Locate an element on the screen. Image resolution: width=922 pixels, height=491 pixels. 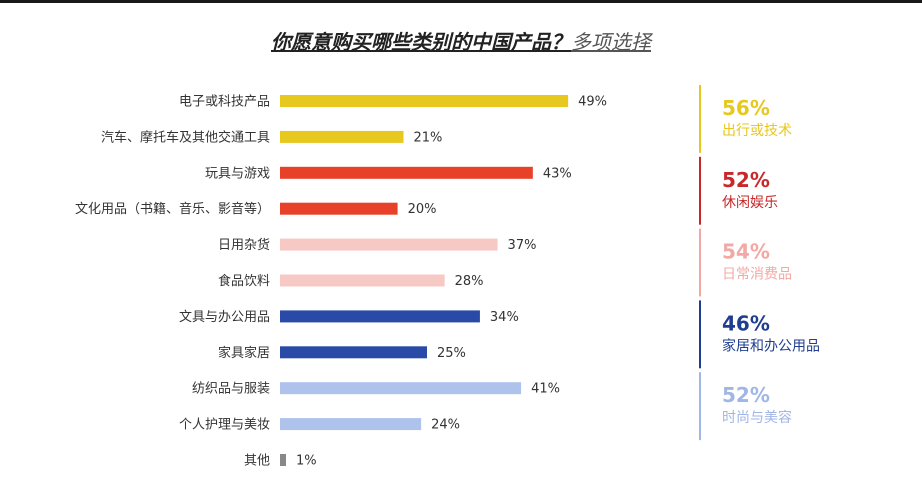
data-label: 1% is located at coordinates (306, 461).